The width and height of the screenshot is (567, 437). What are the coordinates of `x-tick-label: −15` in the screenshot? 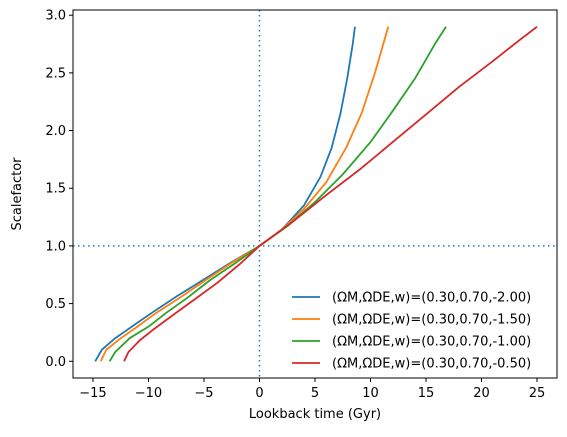 It's located at (92, 393).